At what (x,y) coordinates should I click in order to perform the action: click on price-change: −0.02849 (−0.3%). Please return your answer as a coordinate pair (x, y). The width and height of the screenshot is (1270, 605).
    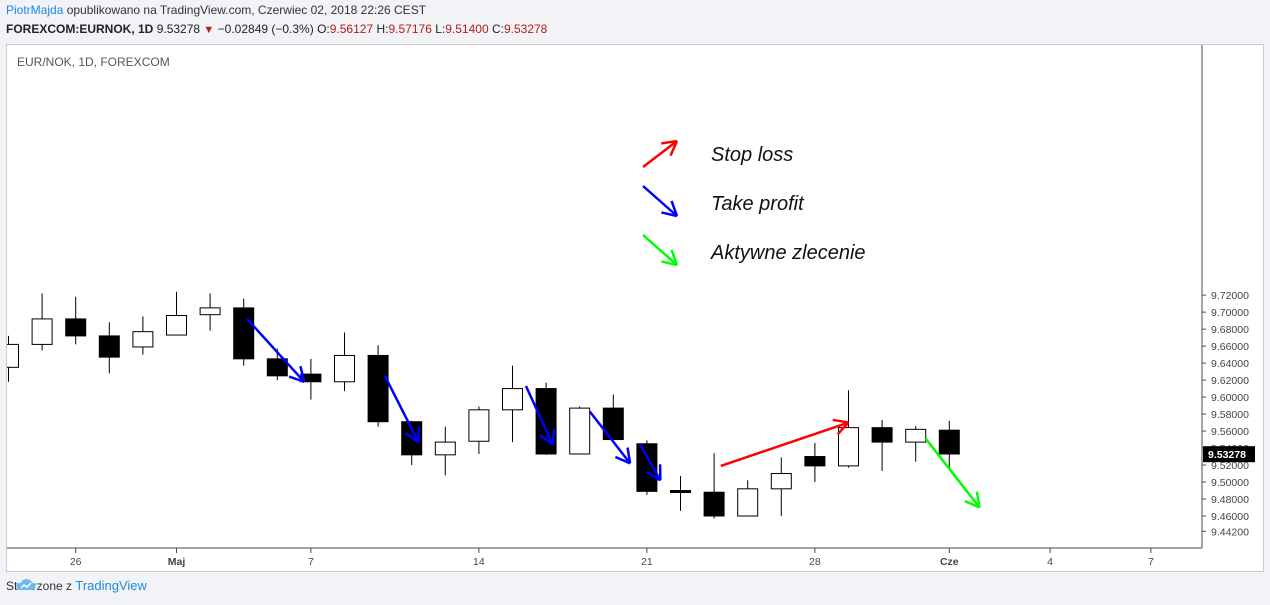
    Looking at the image, I should click on (265, 29).